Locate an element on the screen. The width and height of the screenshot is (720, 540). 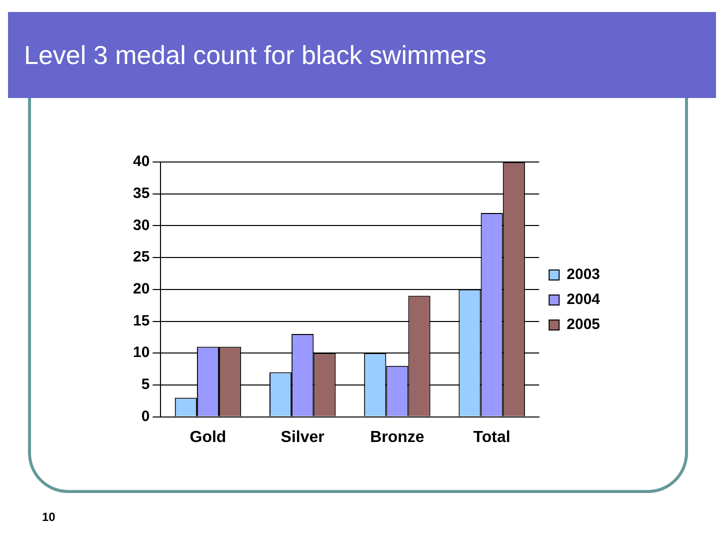
y-tick-label: 0 is located at coordinates (145, 416).